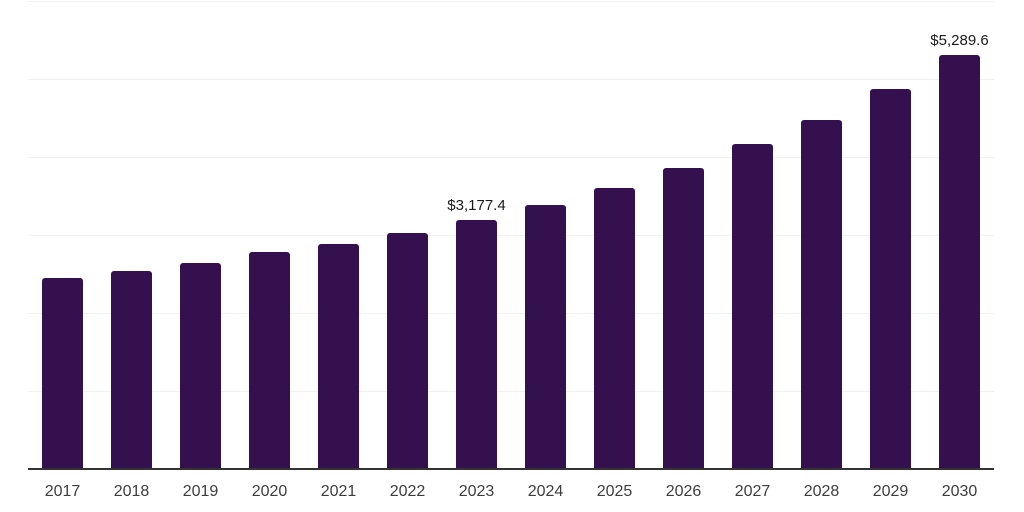  Describe the element at coordinates (890, 491) in the screenshot. I see `x-axis-label-2029: 2029` at that location.